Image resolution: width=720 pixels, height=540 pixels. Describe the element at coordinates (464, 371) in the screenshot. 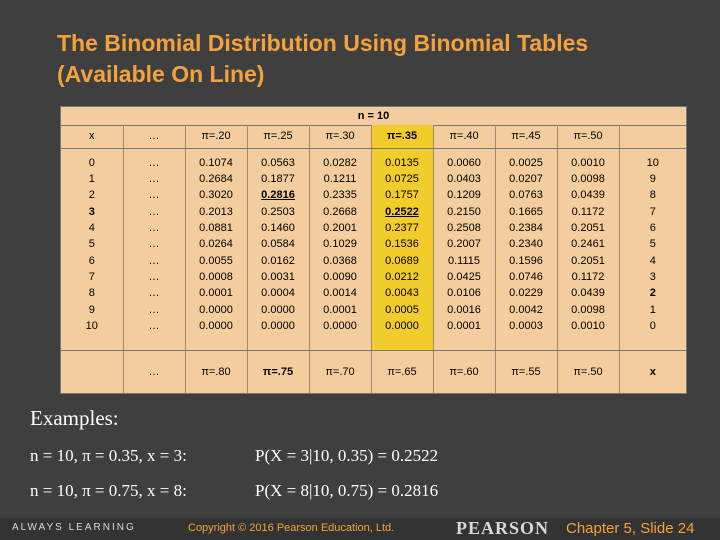

I see `footer-cell: π=.60` at that location.